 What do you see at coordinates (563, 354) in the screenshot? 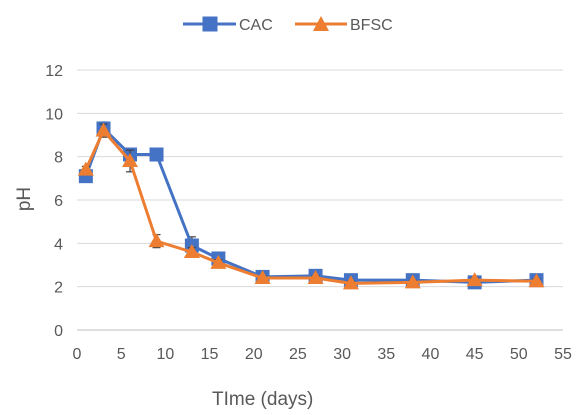
I see `x-tick-label: 55` at bounding box center [563, 354].